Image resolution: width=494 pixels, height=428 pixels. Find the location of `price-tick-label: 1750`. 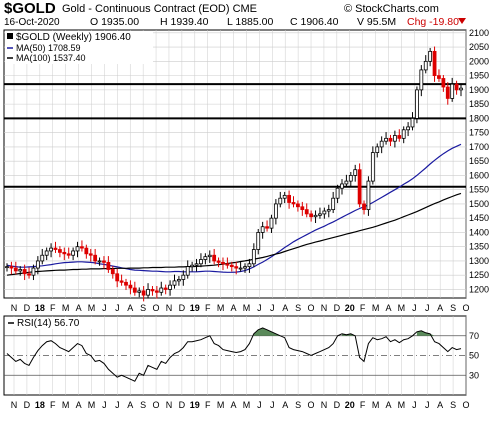

price-tick-label: 1750 is located at coordinates (479, 133).